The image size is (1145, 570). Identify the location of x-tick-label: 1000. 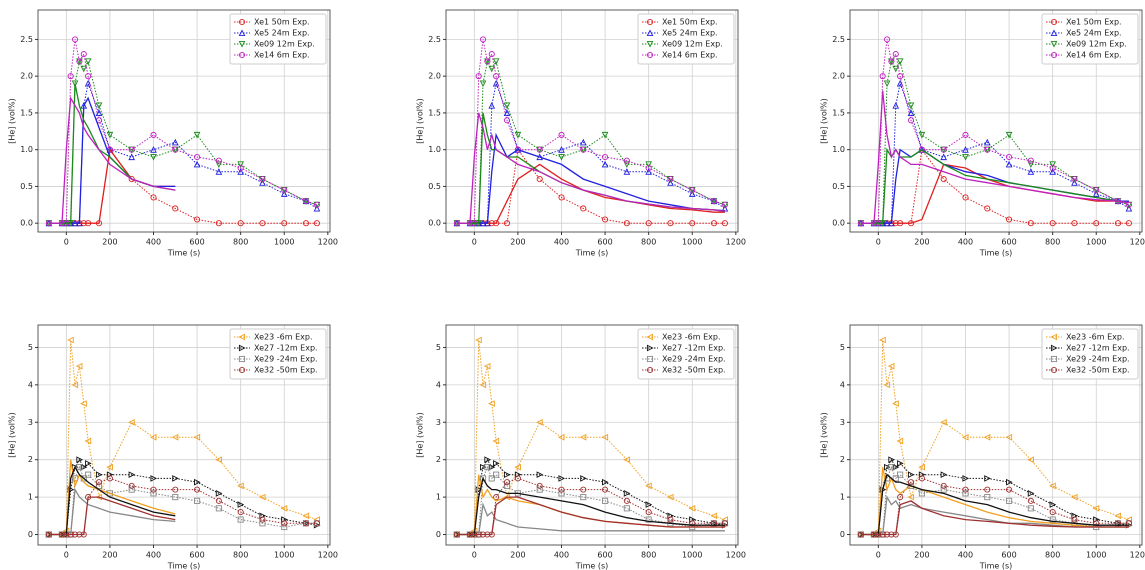
(692, 555).